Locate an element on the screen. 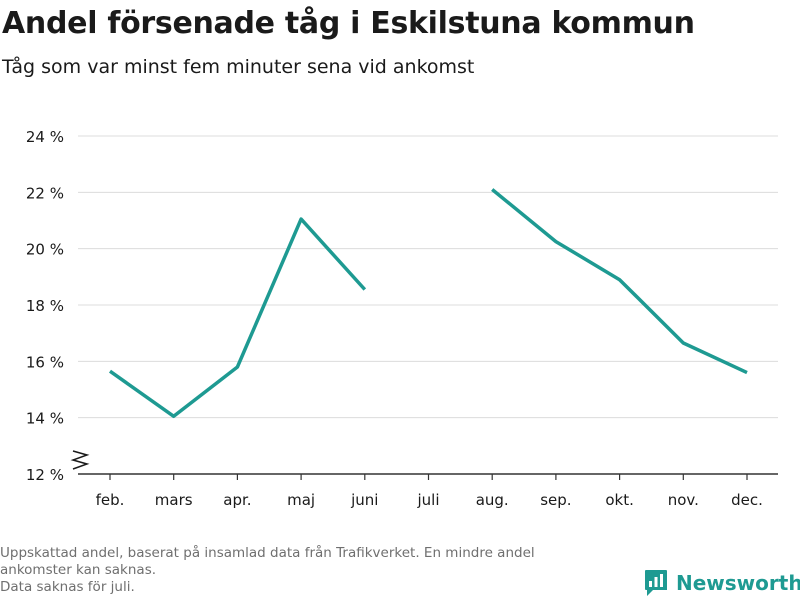 Image resolution: width=800 pixels, height=600 pixels. brand-name: Newsworthy is located at coordinates (738, 583).